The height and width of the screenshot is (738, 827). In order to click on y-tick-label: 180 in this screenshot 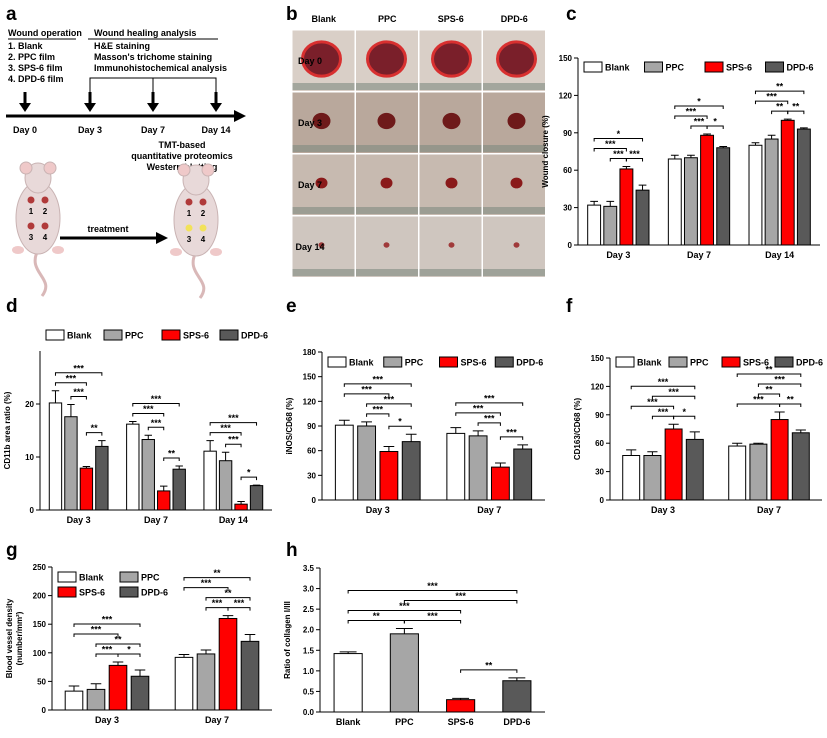, I will do `click(310, 352)`.